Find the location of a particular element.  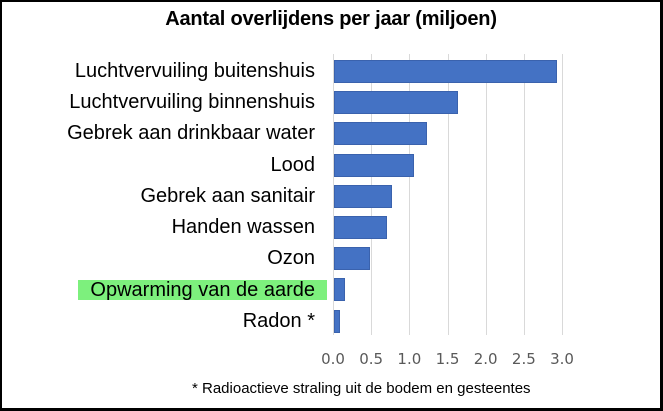

category-label: Radon * is located at coordinates (278, 320).